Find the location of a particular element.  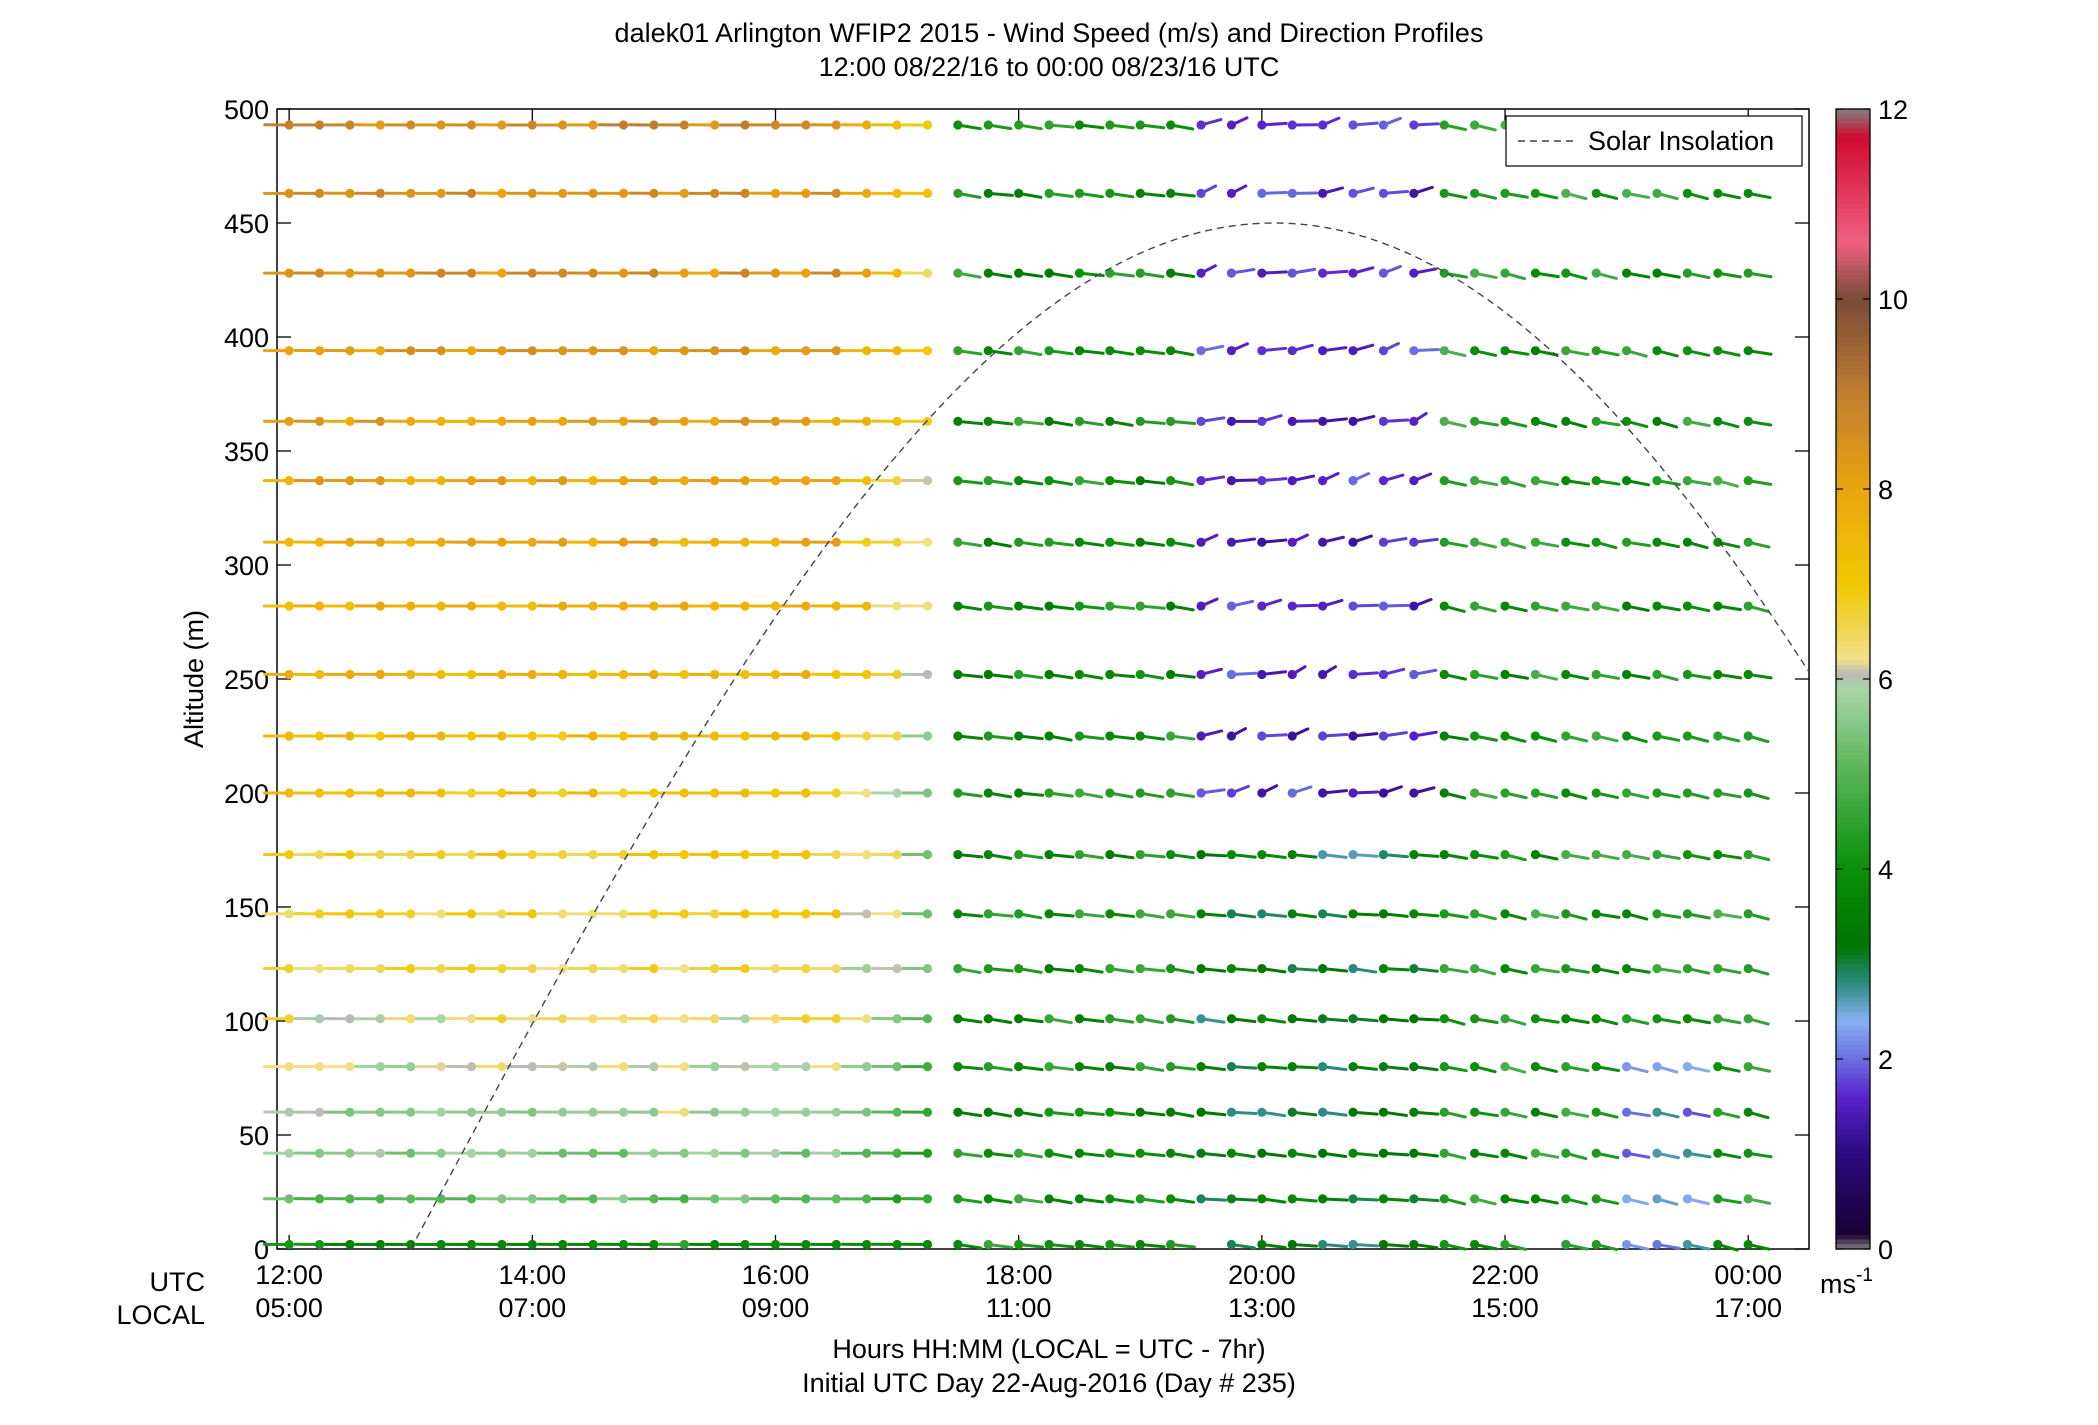

x-tick-label-local: 15:00 is located at coordinates (1505, 1308).